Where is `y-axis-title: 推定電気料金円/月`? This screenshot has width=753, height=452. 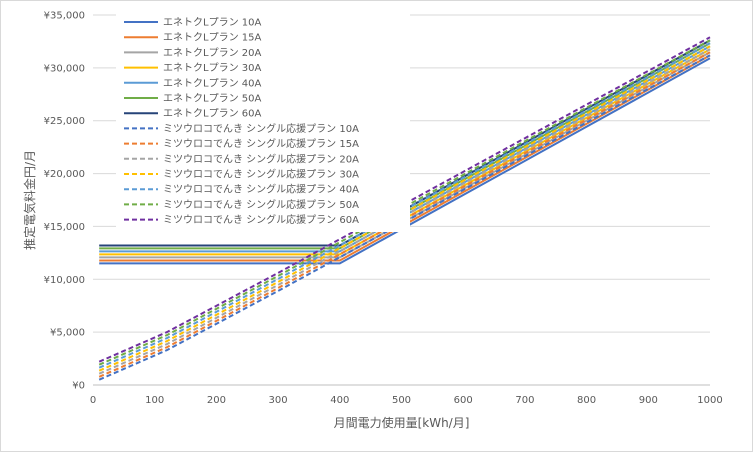 y-axis-title: 推定電気料金円/月 is located at coordinates (29, 200).